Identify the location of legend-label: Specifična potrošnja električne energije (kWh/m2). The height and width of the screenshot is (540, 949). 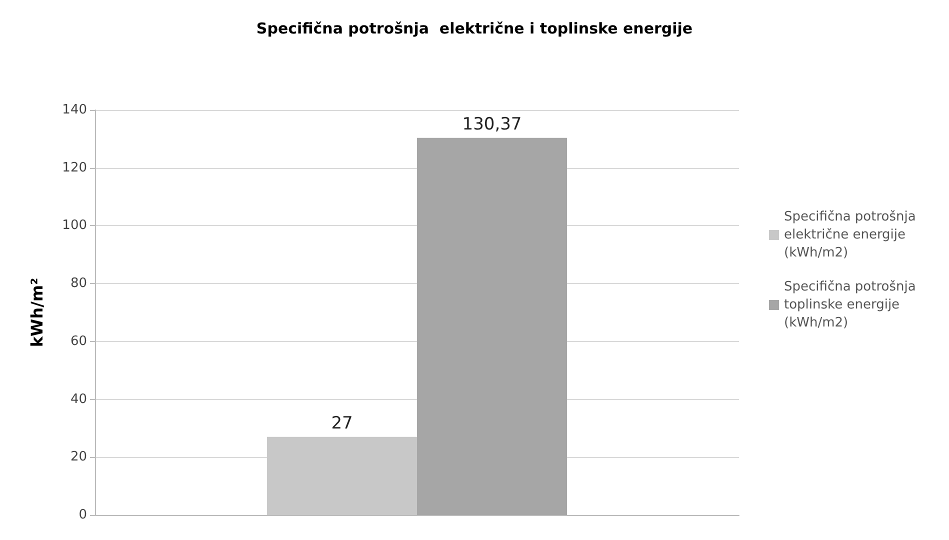
(852, 235).